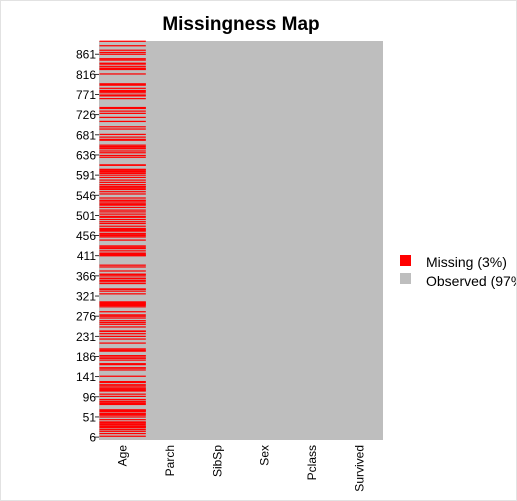  I want to click on chart-title: Missingness Map, so click(240, 24).